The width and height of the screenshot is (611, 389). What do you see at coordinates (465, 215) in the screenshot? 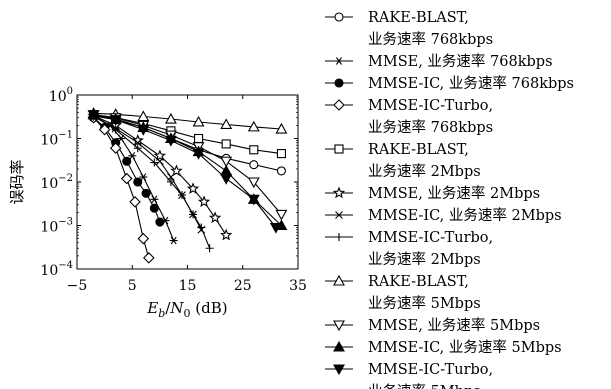
I see `legend-label: MMSE-IC, 业务速率 2Mbps` at bounding box center [465, 215].